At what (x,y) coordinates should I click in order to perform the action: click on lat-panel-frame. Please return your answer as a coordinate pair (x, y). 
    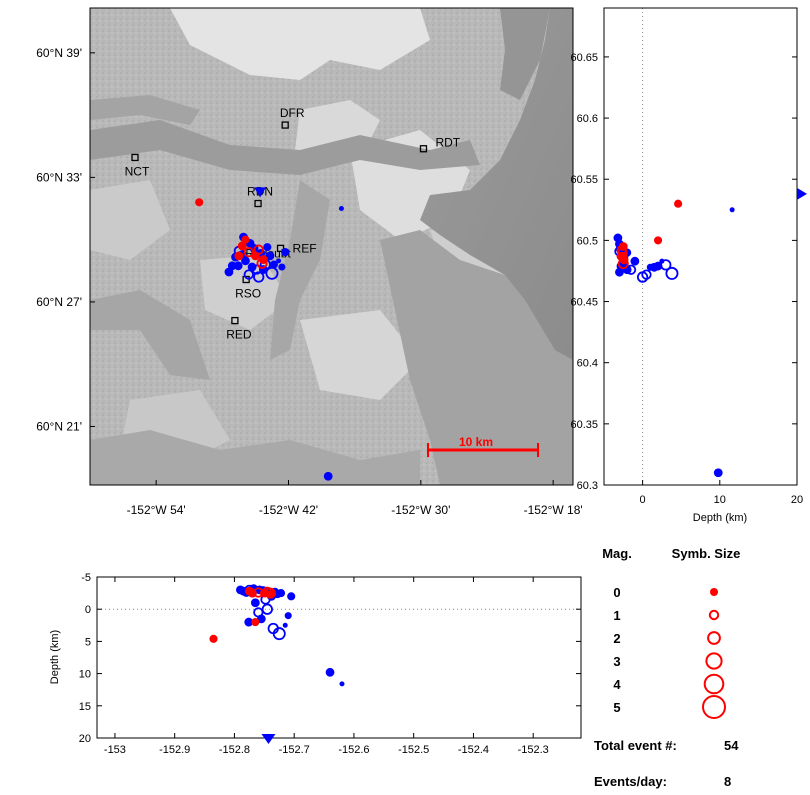
    Looking at the image, I should click on (700, 246).